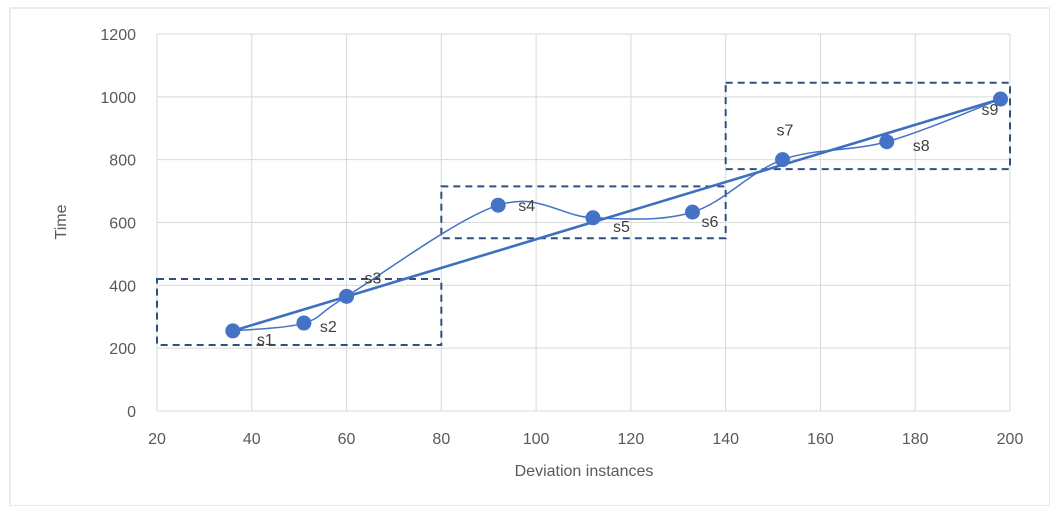  What do you see at coordinates (328, 327) in the screenshot?
I see `point-label: s2` at bounding box center [328, 327].